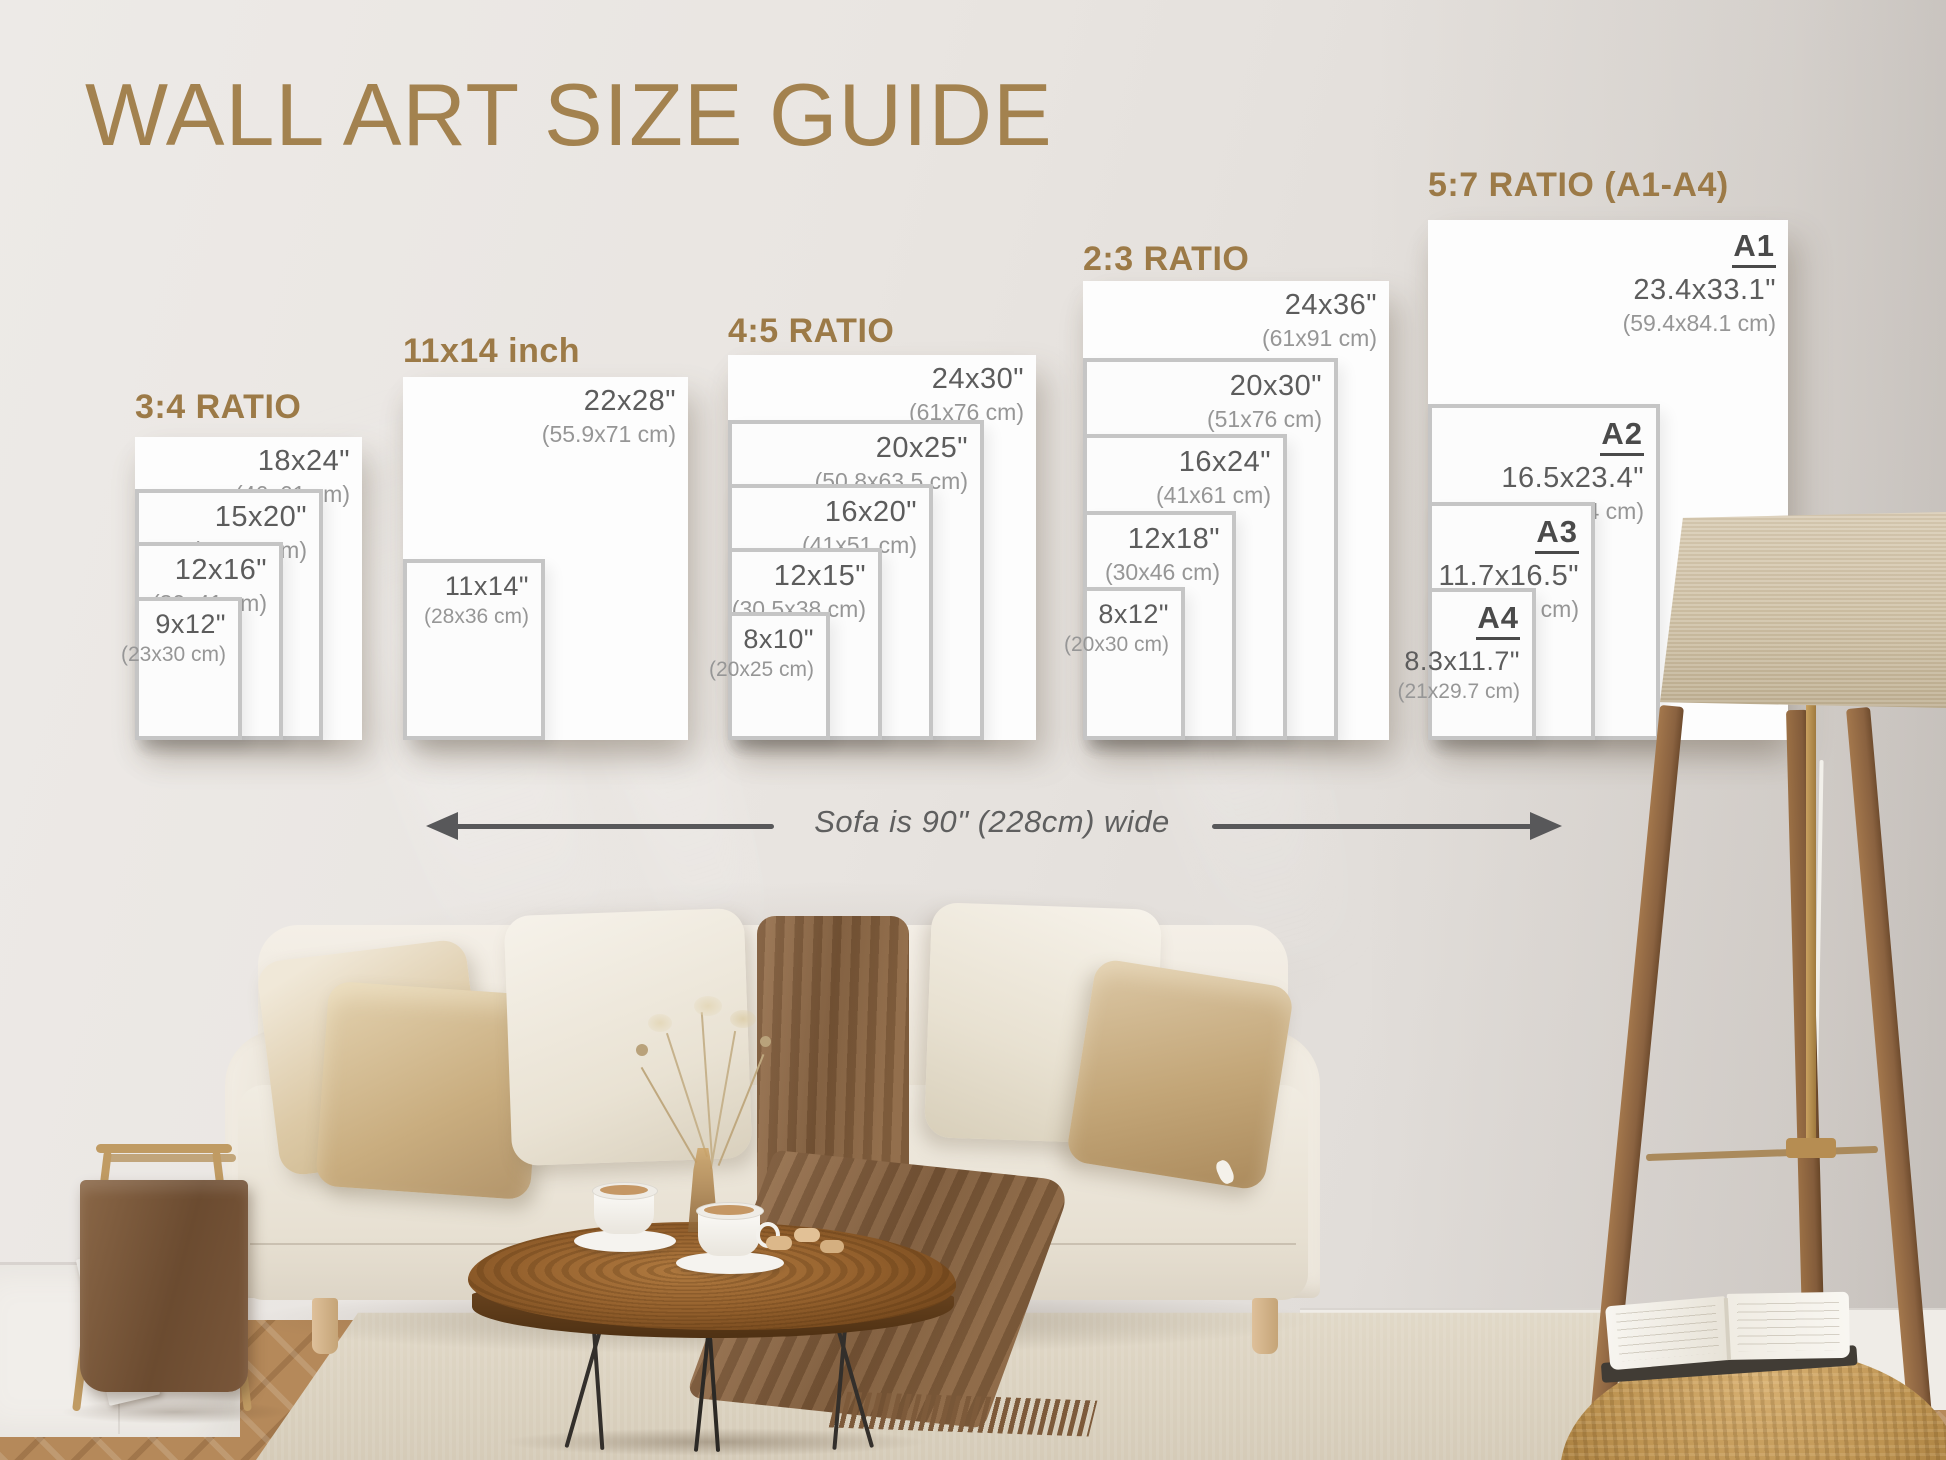  I want to click on group-heading-3-4: 3:4 RATIO, so click(218, 407).